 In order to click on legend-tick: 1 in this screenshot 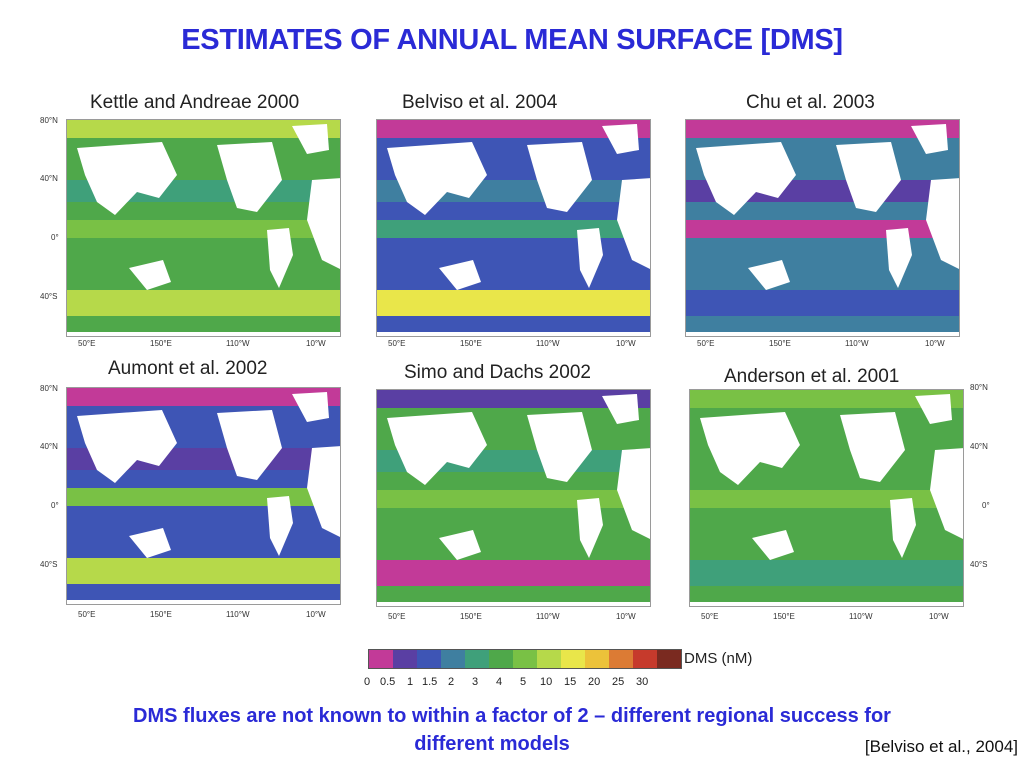, I will do `click(410, 682)`.